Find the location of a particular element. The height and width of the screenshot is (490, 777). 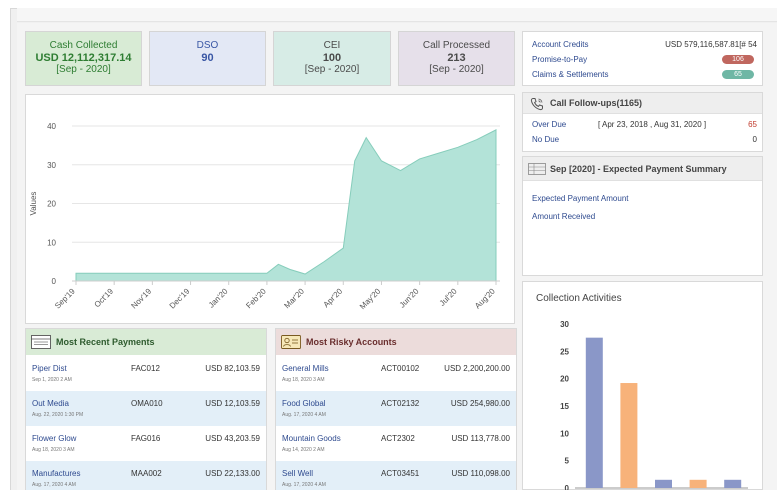

id-card-icon is located at coordinates (291, 342).